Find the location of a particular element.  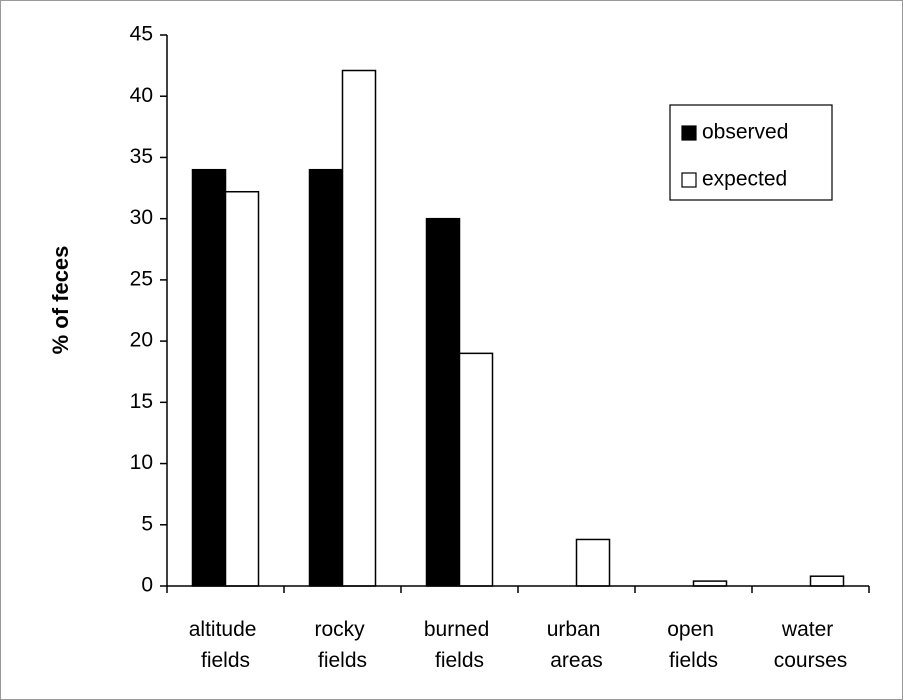

x-tick-label: rocky fields is located at coordinates (342, 645).